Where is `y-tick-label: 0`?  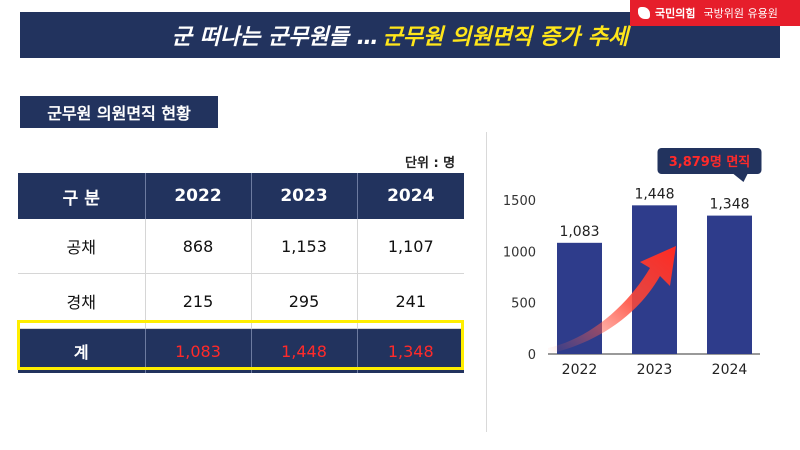
y-tick-label: 0 is located at coordinates (532, 355).